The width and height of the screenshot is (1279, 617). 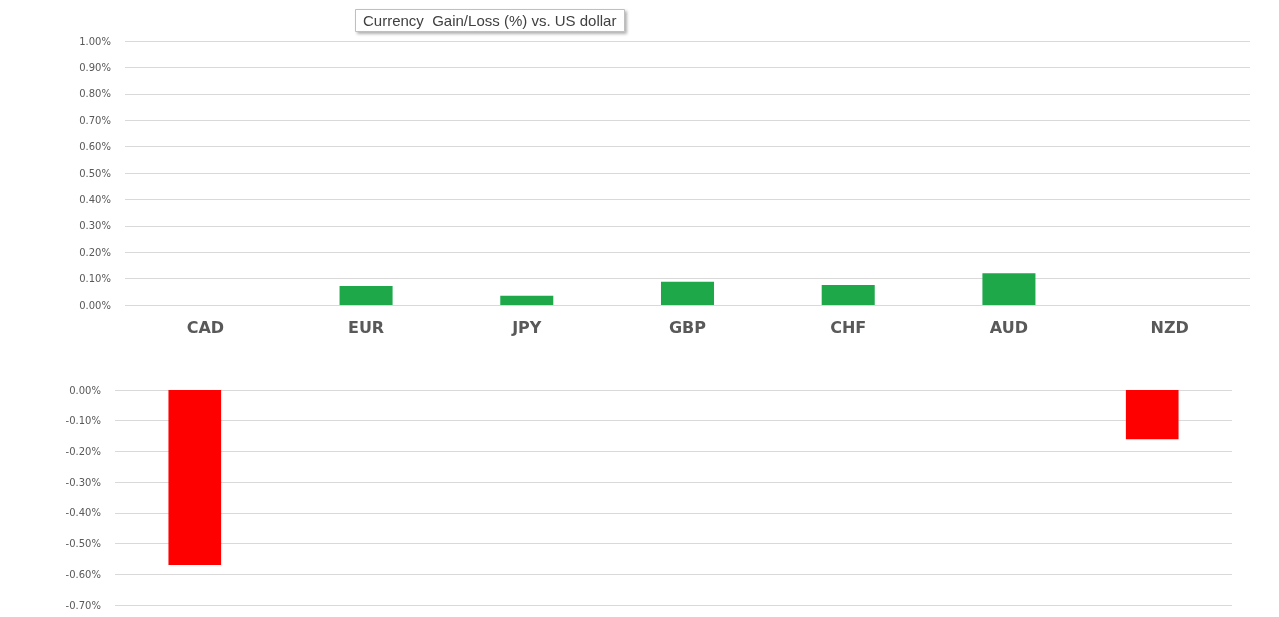 I want to click on y-tick-label: 0.10%, so click(x=95, y=279).